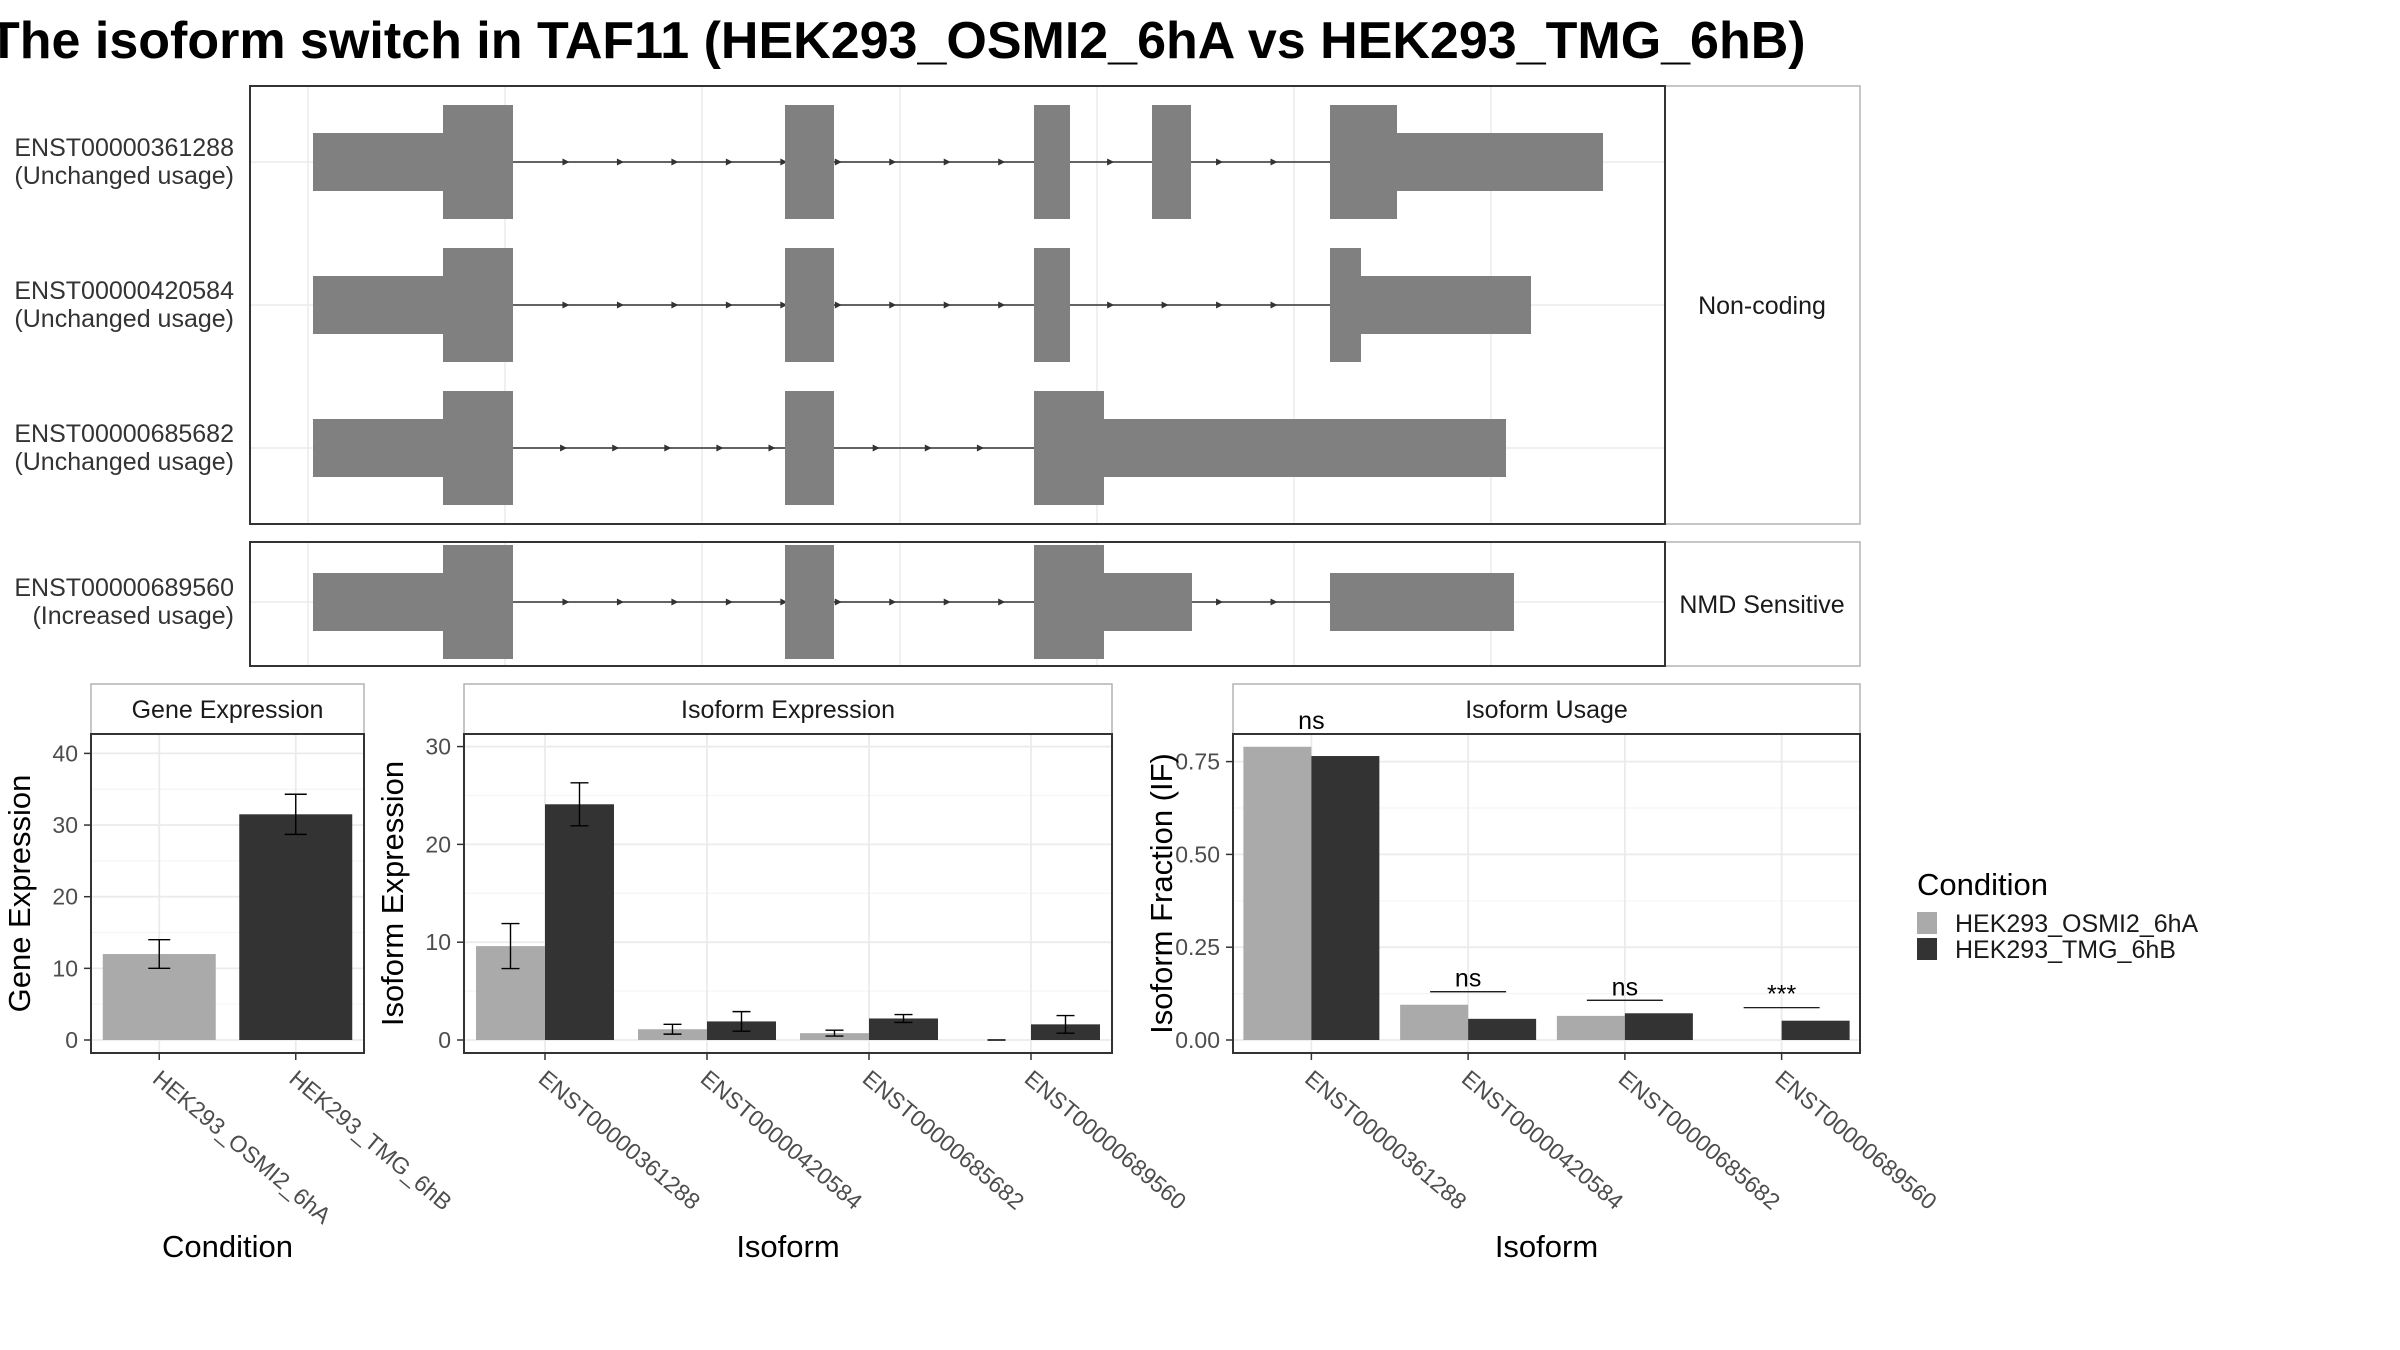  I want to click on panel-strip-title: Gene Expression, so click(228, 710).